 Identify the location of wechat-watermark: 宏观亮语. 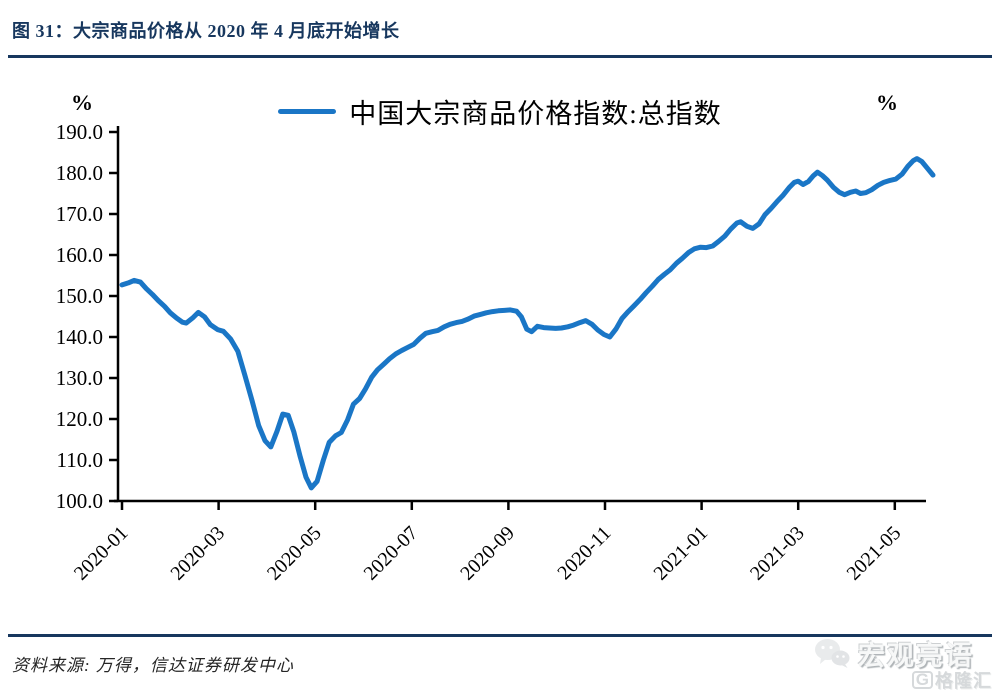
(894, 653).